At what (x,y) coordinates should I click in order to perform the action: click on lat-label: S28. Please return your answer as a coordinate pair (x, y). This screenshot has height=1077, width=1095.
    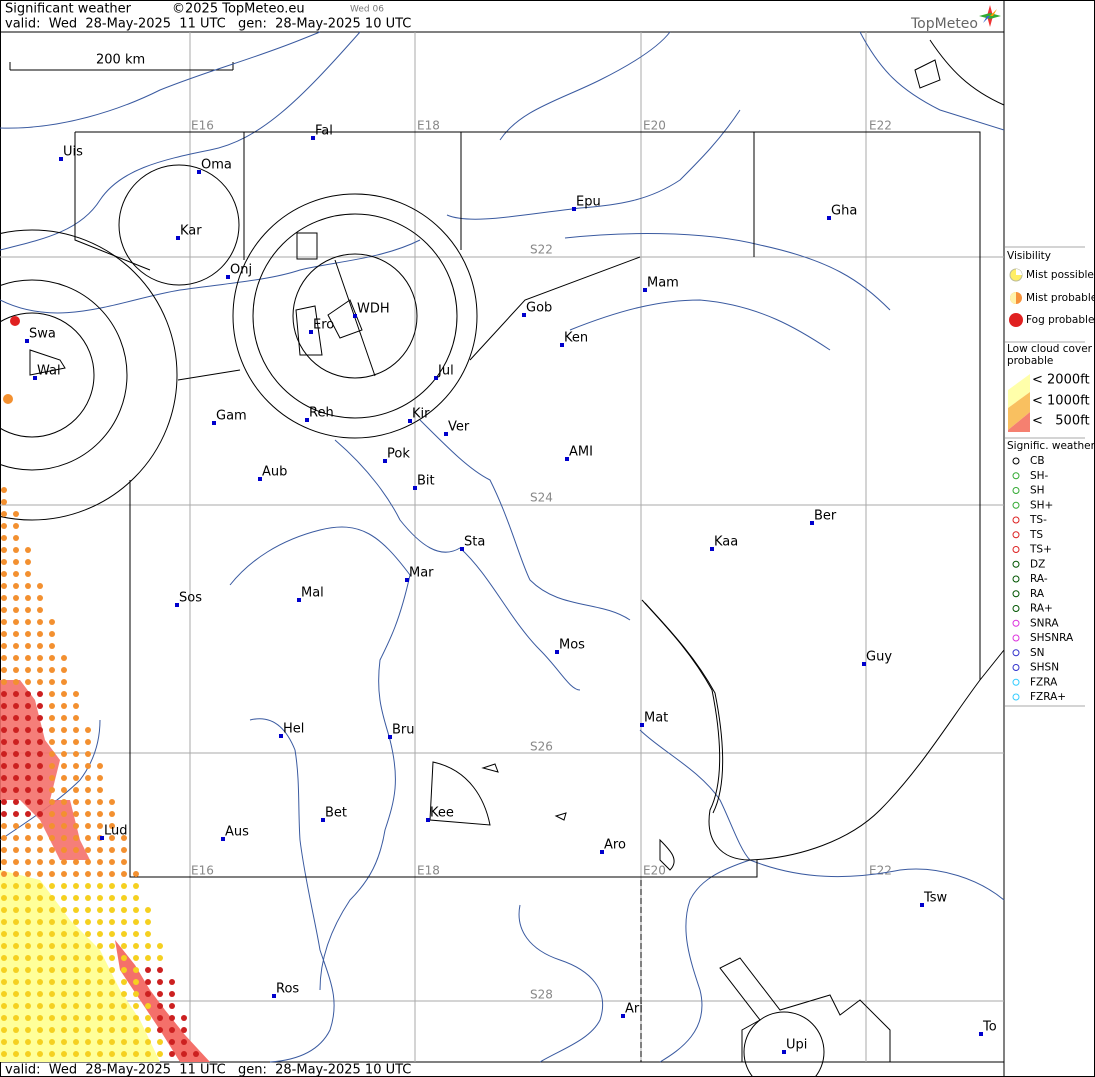
    Looking at the image, I should click on (541, 995).